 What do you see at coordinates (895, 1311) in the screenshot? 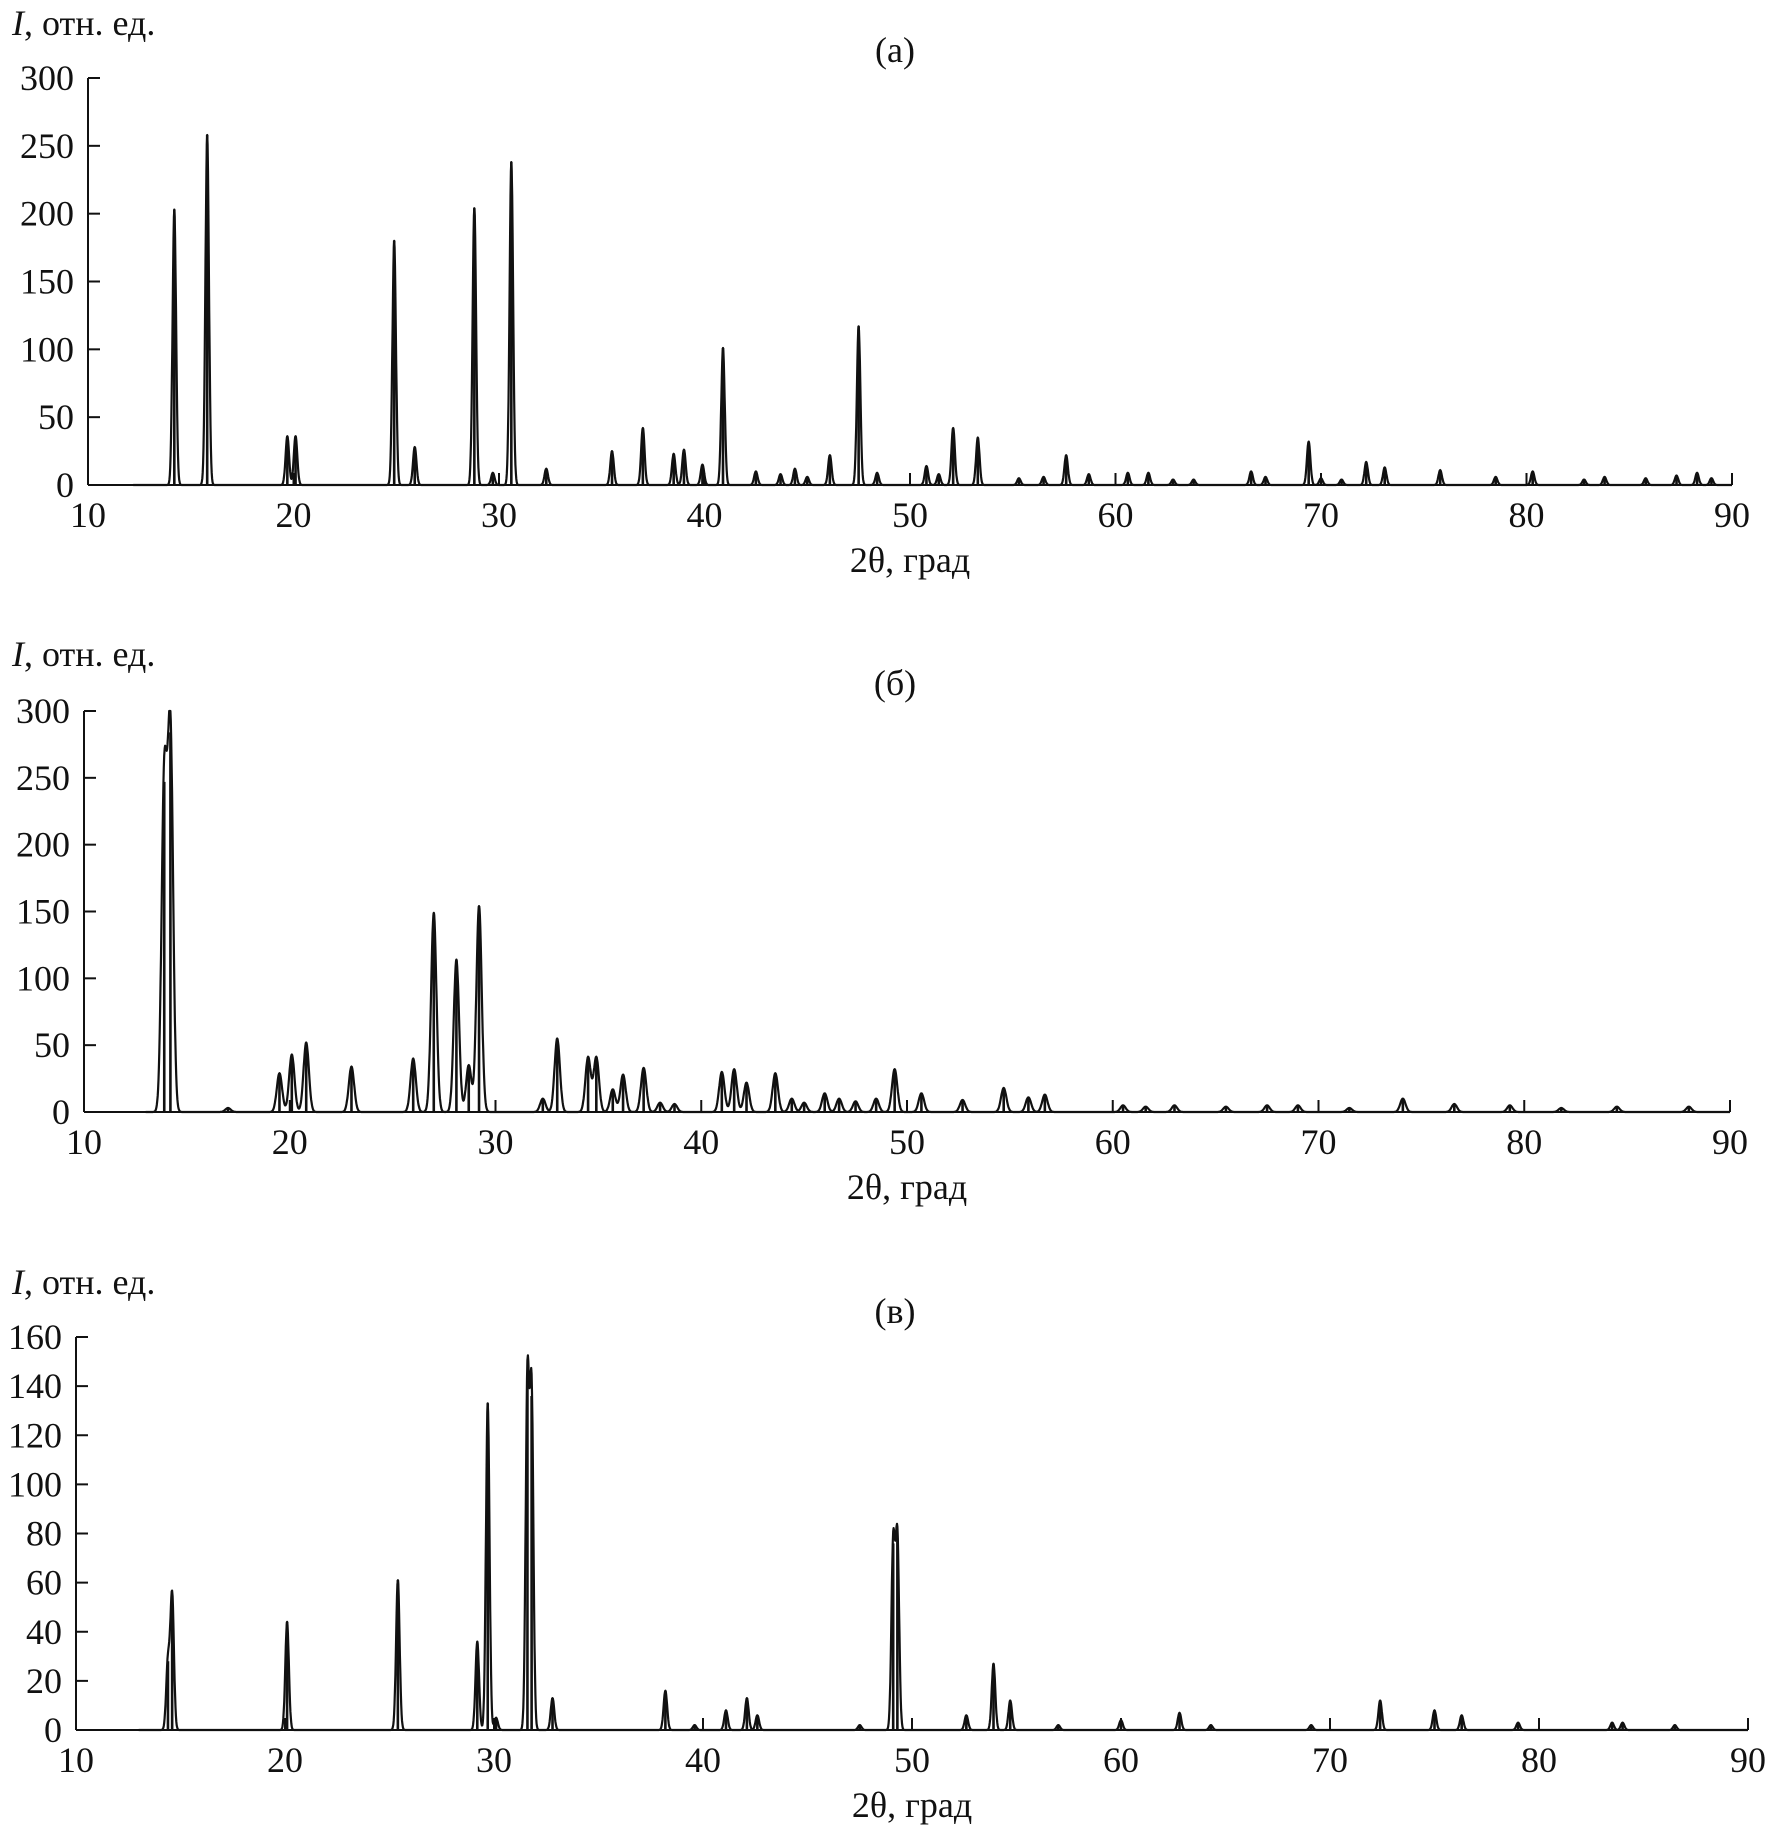
I see `panel-label: (в)` at bounding box center [895, 1311].